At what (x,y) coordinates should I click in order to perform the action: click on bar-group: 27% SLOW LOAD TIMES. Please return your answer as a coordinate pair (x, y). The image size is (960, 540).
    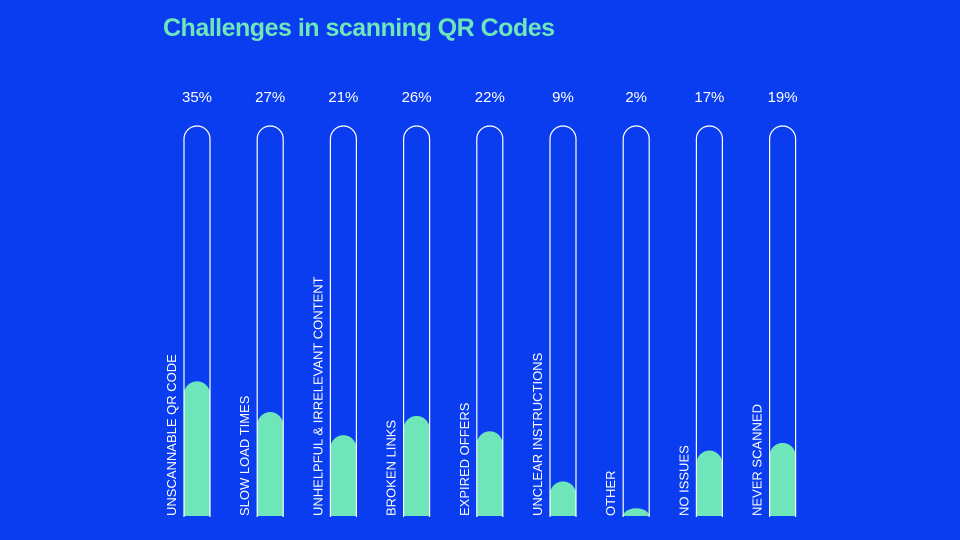
    Looking at the image, I should click on (261, 303).